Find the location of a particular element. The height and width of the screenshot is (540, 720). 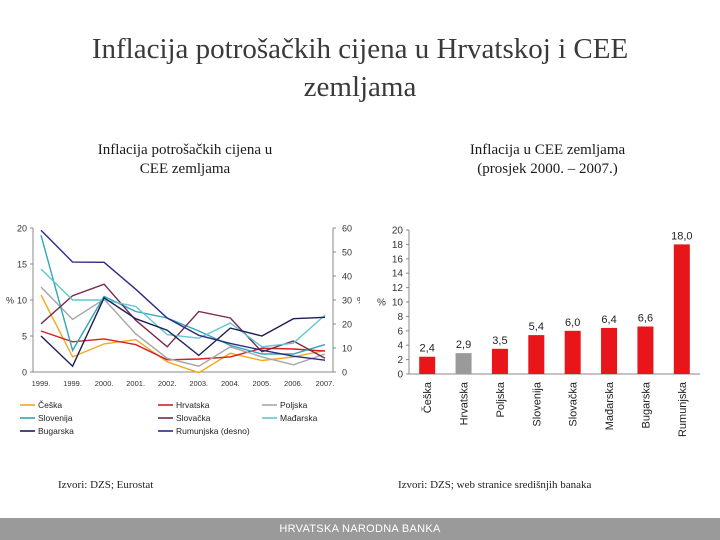

series-line-ceska is located at coordinates (183, 334).